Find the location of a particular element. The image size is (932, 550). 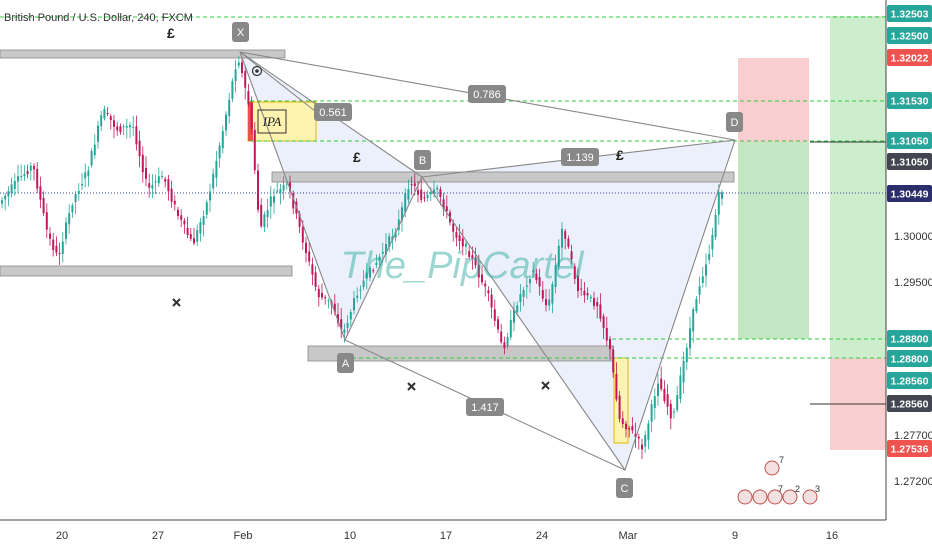

y-tick: 1.27700 is located at coordinates (913, 436).